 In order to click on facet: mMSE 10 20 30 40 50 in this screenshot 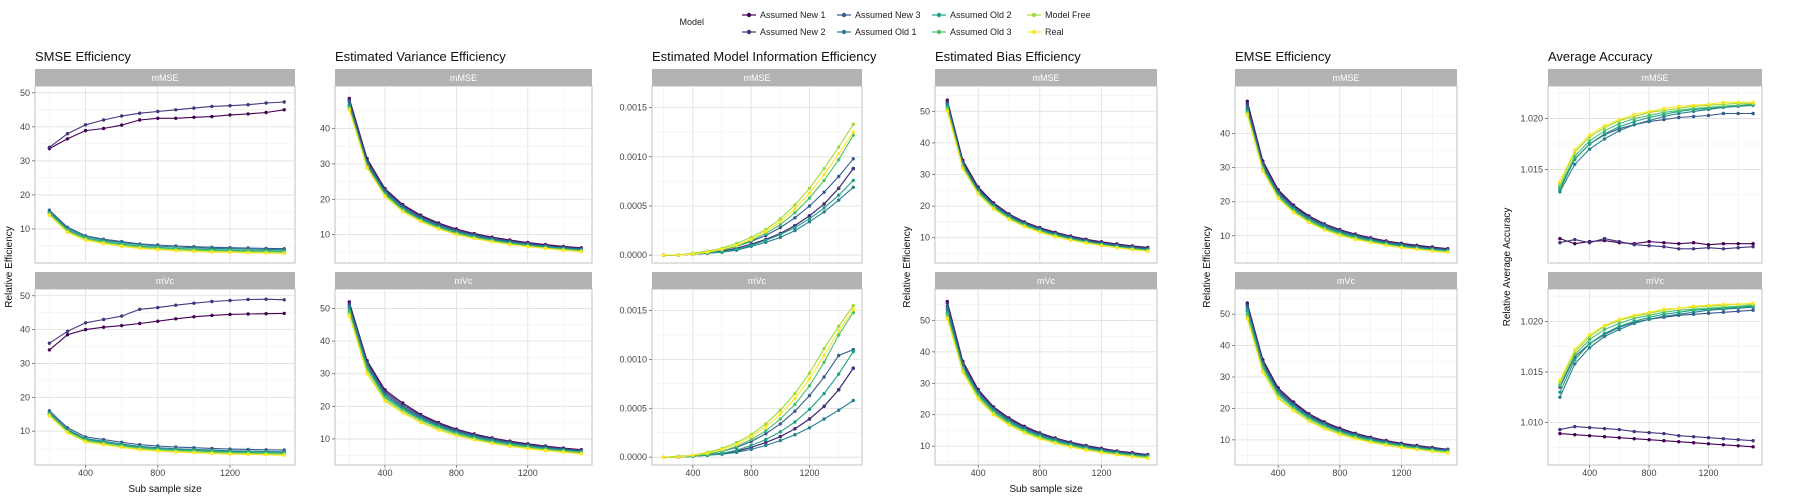, I will do `click(1039, 166)`.